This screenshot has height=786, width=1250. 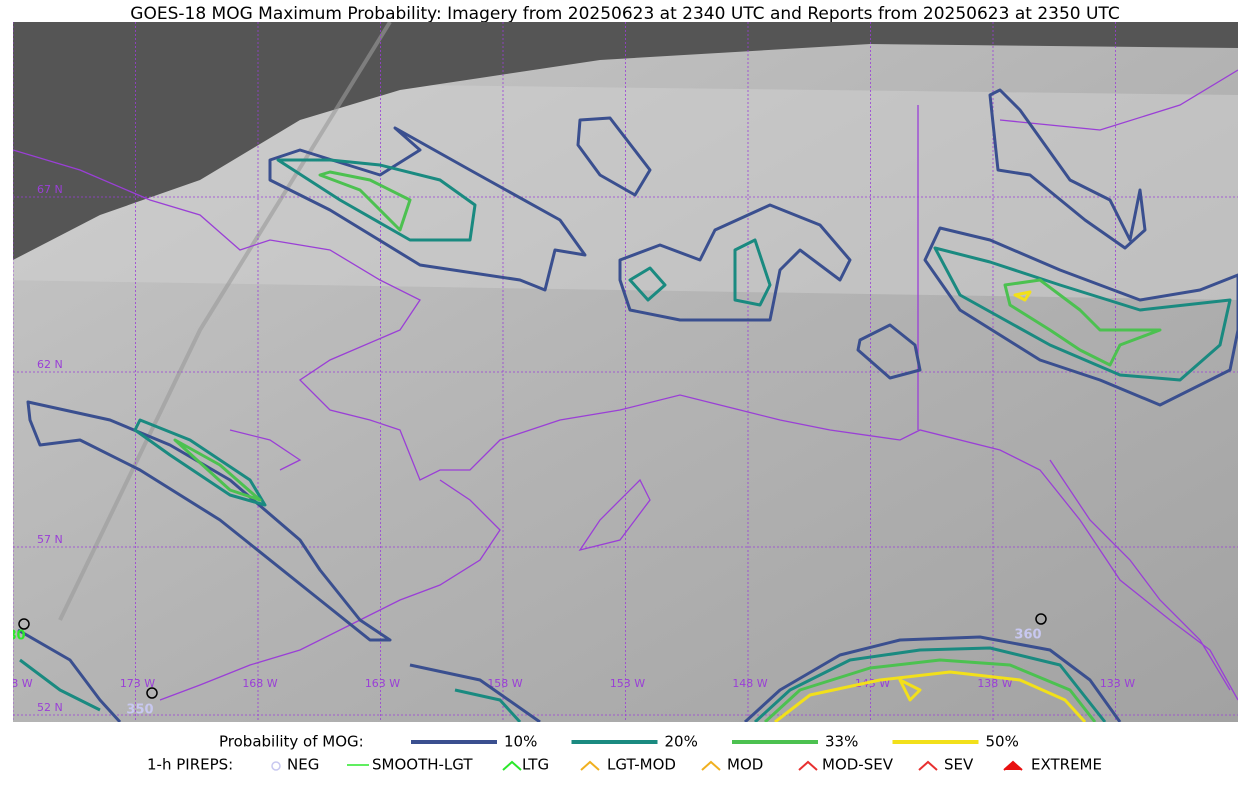 What do you see at coordinates (535, 765) in the screenshot?
I see `legend-label: LTG` at bounding box center [535, 765].